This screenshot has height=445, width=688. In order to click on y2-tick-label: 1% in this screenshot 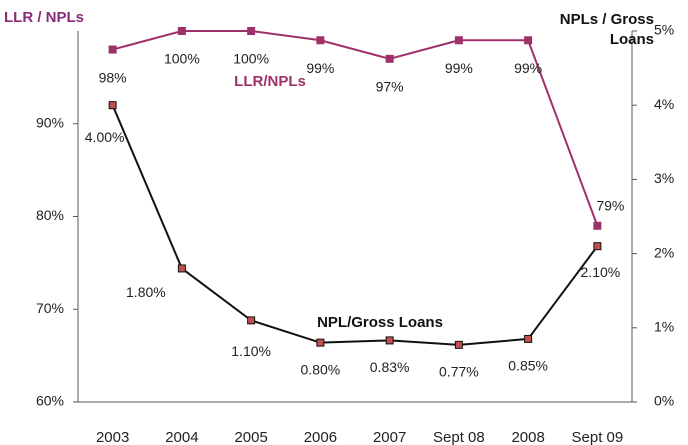, I will do `click(664, 327)`.